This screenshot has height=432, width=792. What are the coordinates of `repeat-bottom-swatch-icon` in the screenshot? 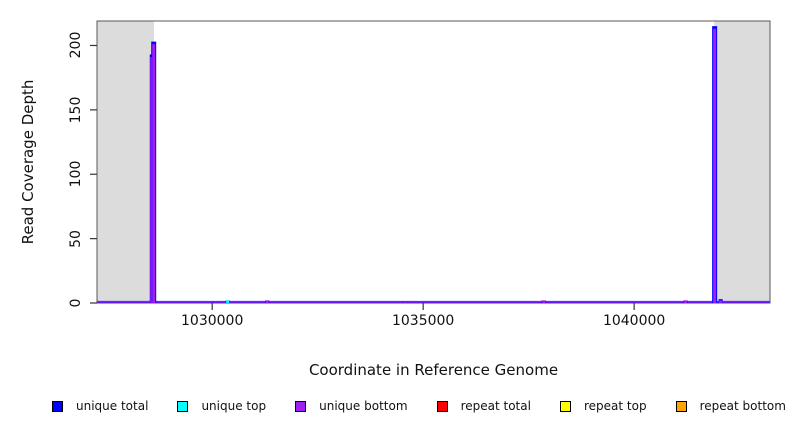 It's located at (681, 406).